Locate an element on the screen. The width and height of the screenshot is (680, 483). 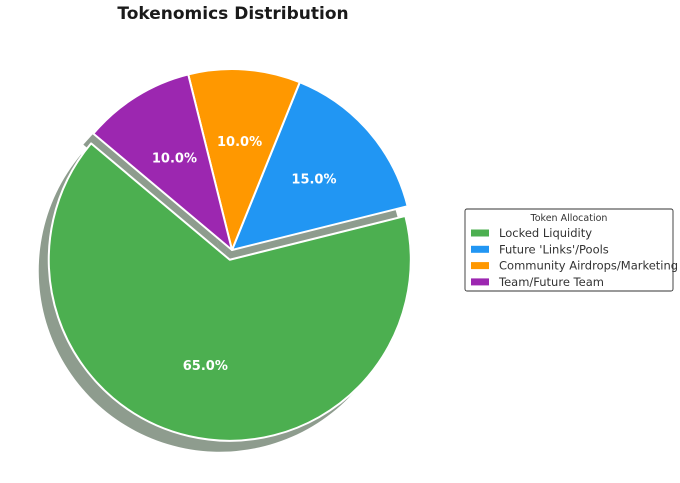
legend-label-locked-liquidity: Locked Liquidity is located at coordinates (545, 233).